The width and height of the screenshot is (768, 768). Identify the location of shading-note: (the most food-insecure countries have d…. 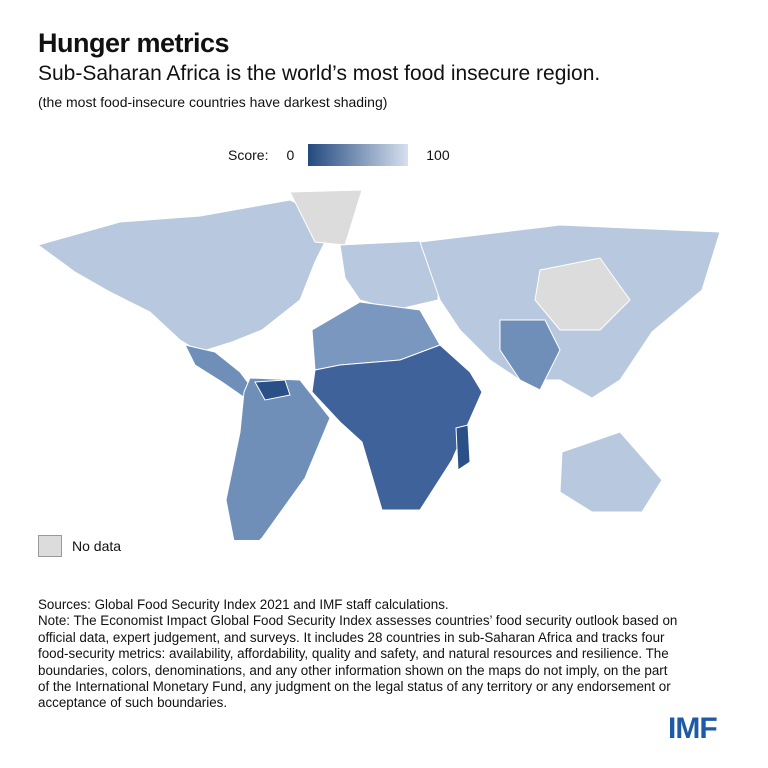
(213, 102).